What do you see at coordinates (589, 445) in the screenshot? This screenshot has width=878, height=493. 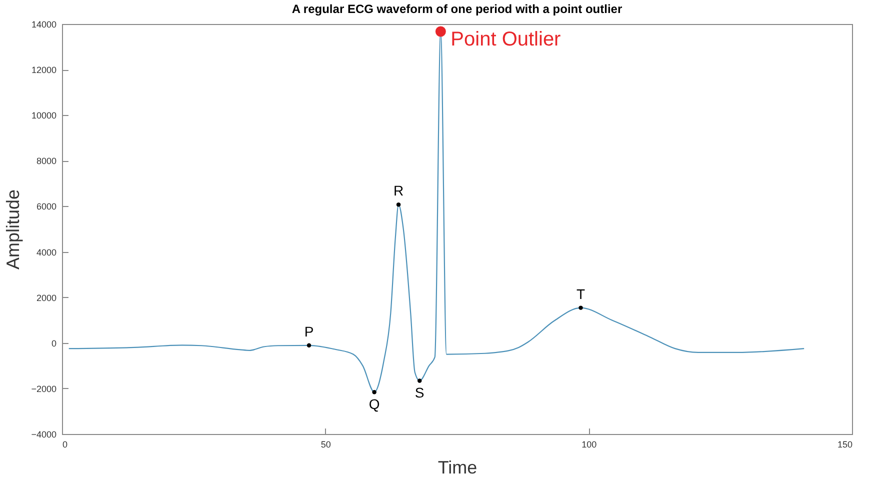 I see `x-tick-label: 100` at bounding box center [589, 445].